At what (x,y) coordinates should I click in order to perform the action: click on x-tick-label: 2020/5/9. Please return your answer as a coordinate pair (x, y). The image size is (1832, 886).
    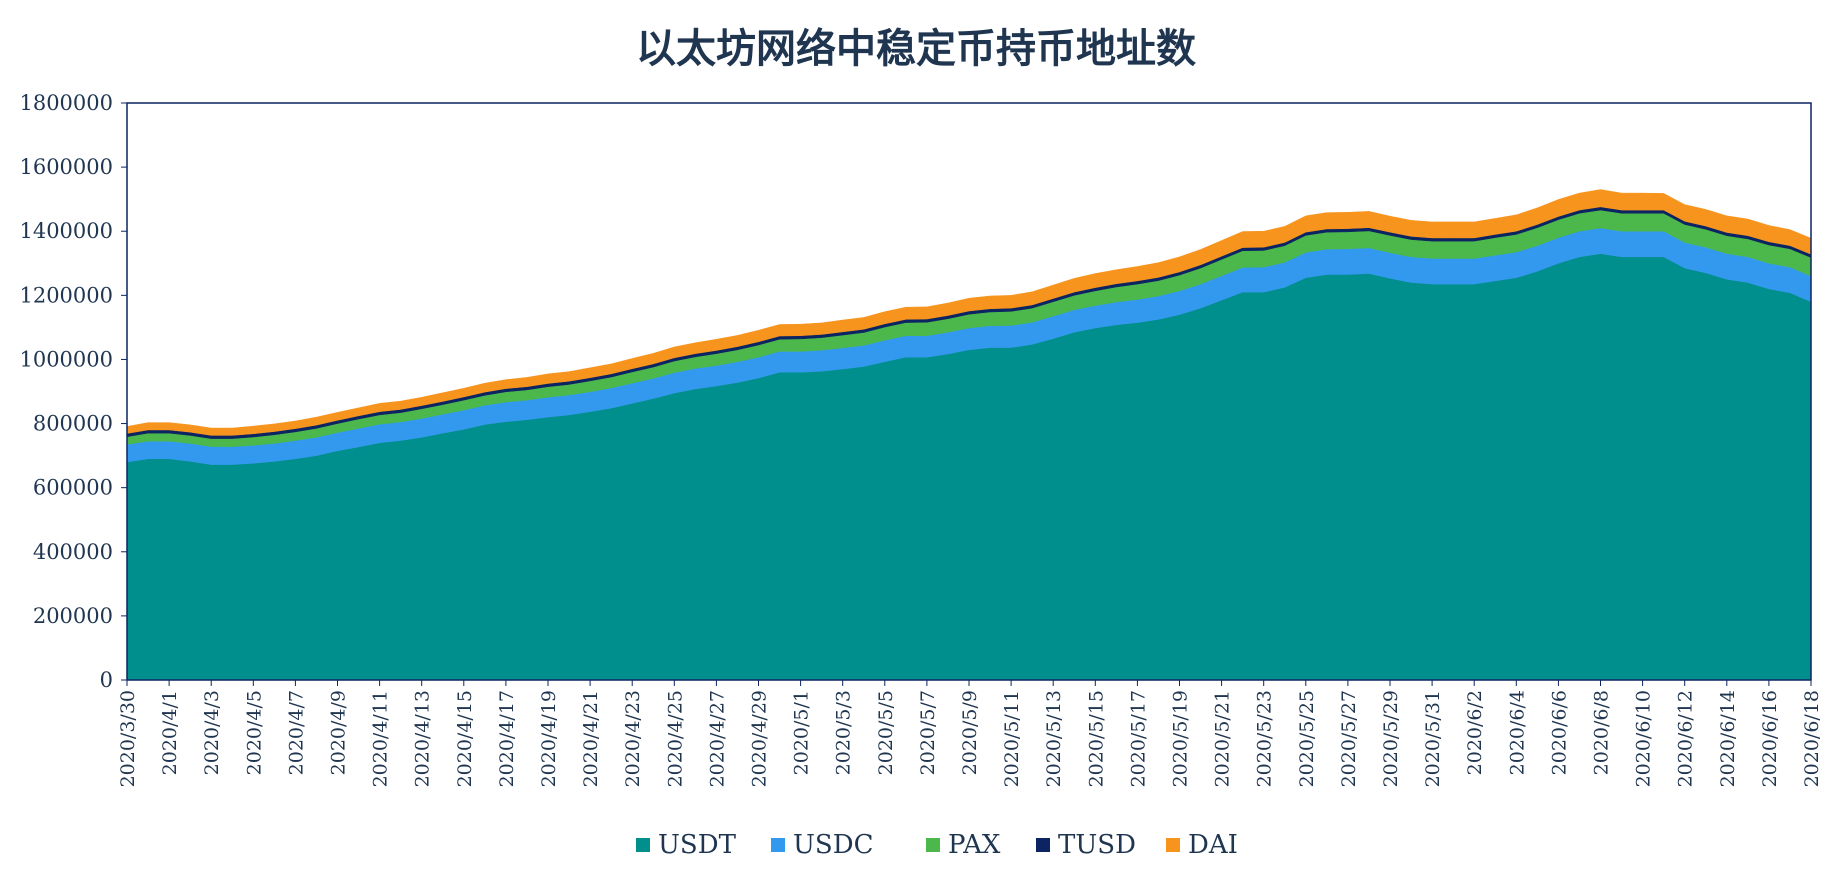
    Looking at the image, I should click on (970, 732).